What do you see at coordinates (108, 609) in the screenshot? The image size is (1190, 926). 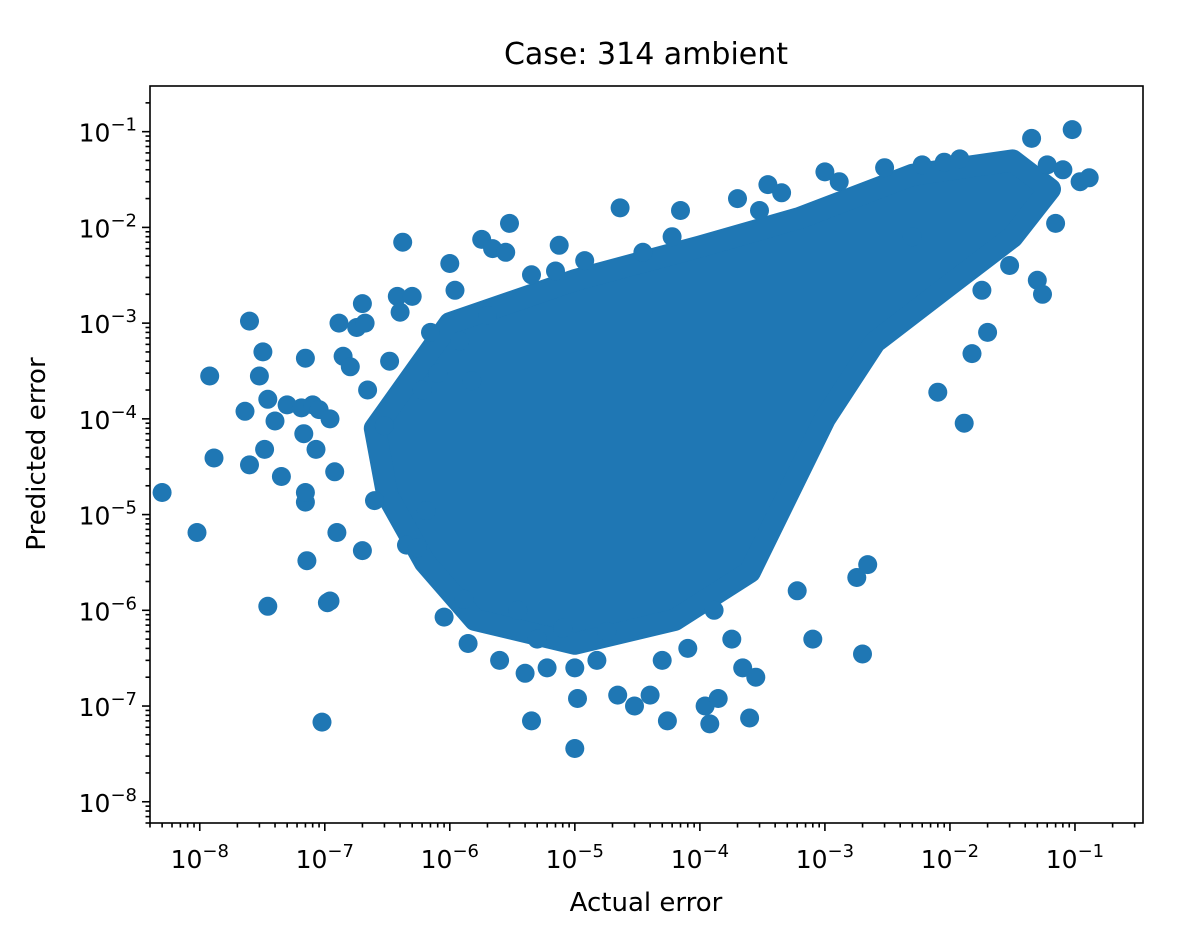 I see `tick-label: 10⁻⁶` at bounding box center [108, 609].